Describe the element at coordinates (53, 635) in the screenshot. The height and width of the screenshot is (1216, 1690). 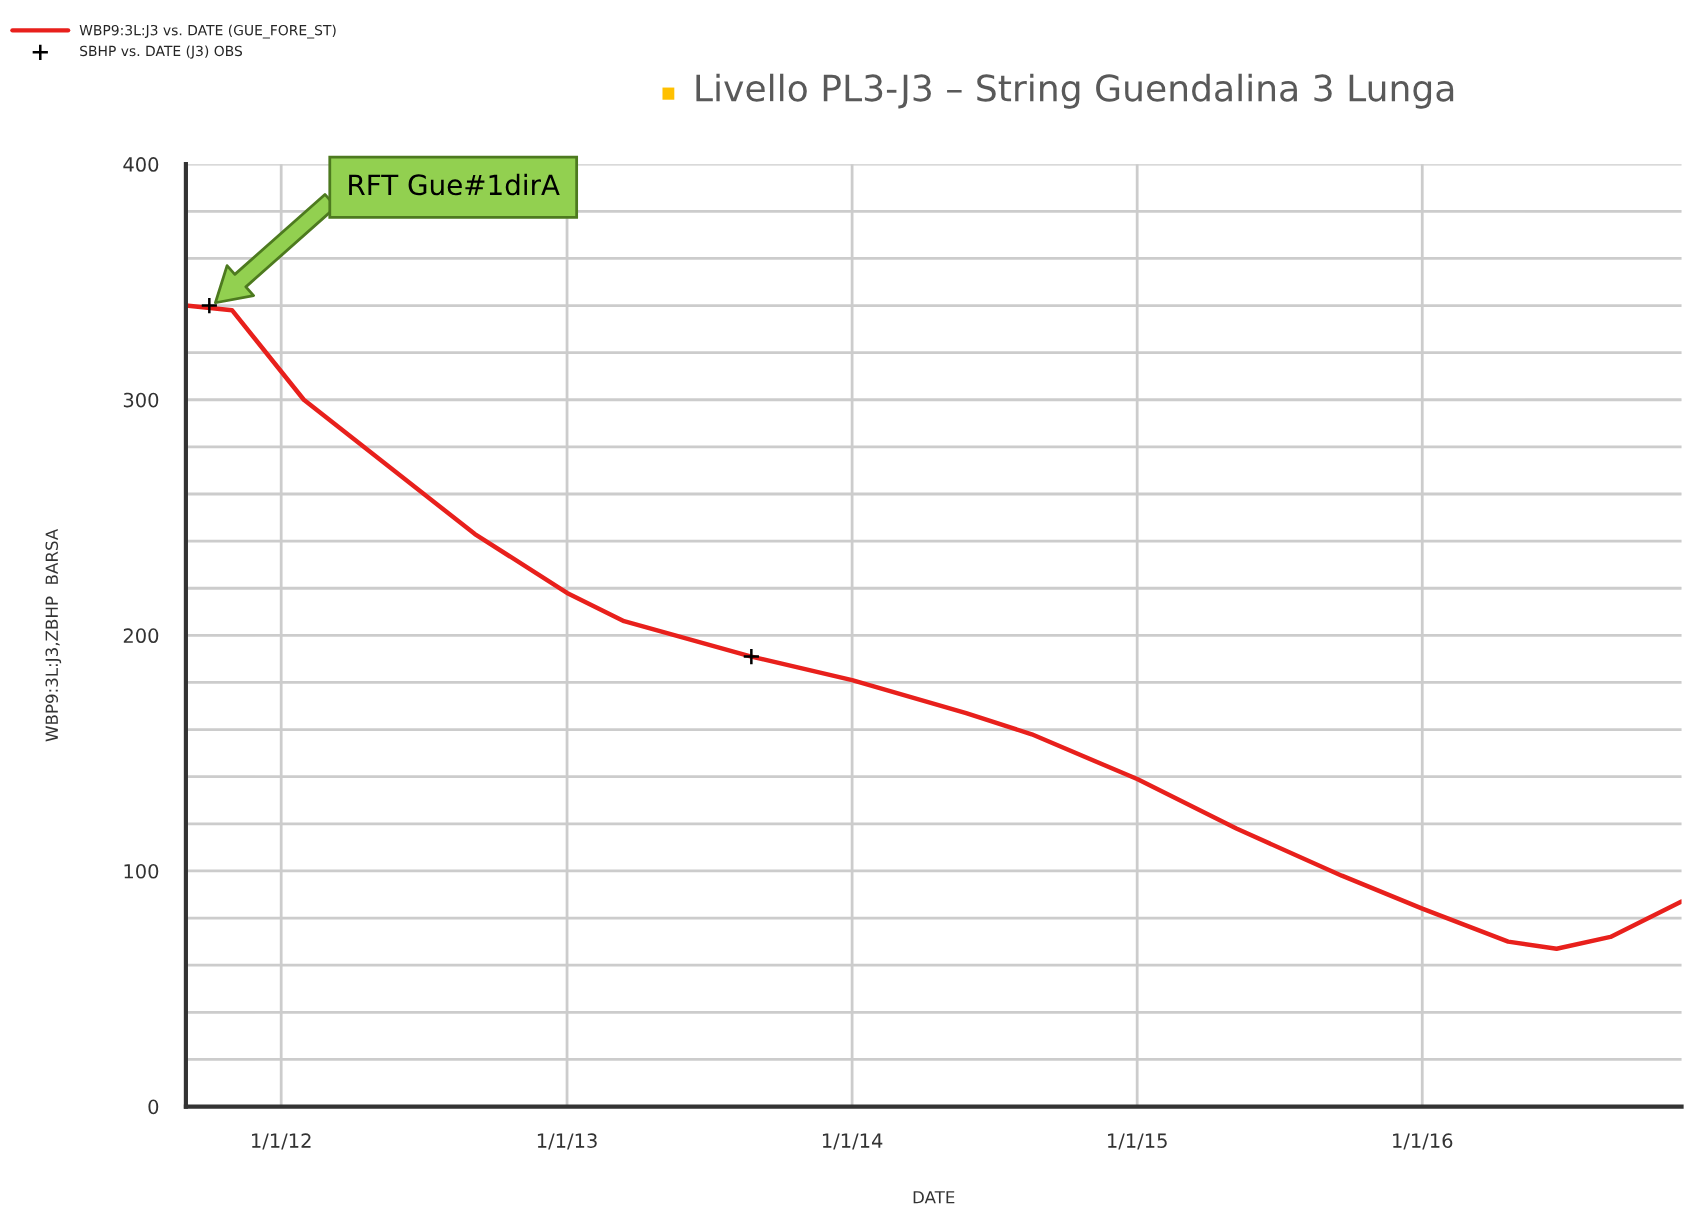
I see `y-axis-title: WBP9:3L:J3,ZBHP BARSA` at that location.